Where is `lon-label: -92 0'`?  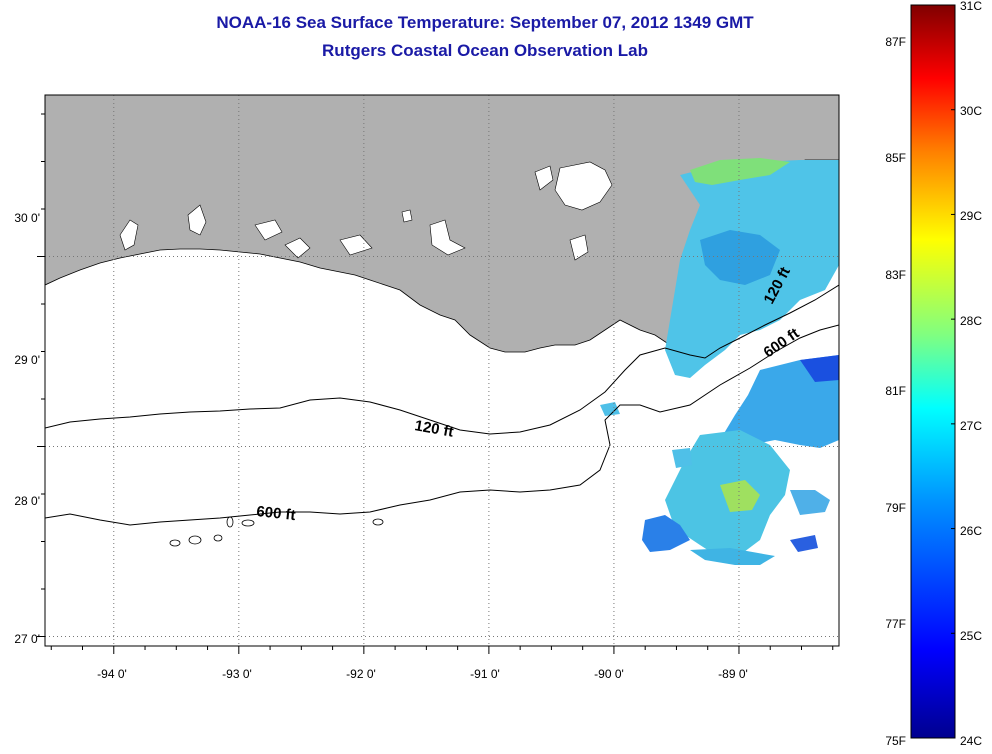 lon-label: -92 0' is located at coordinates (361, 674).